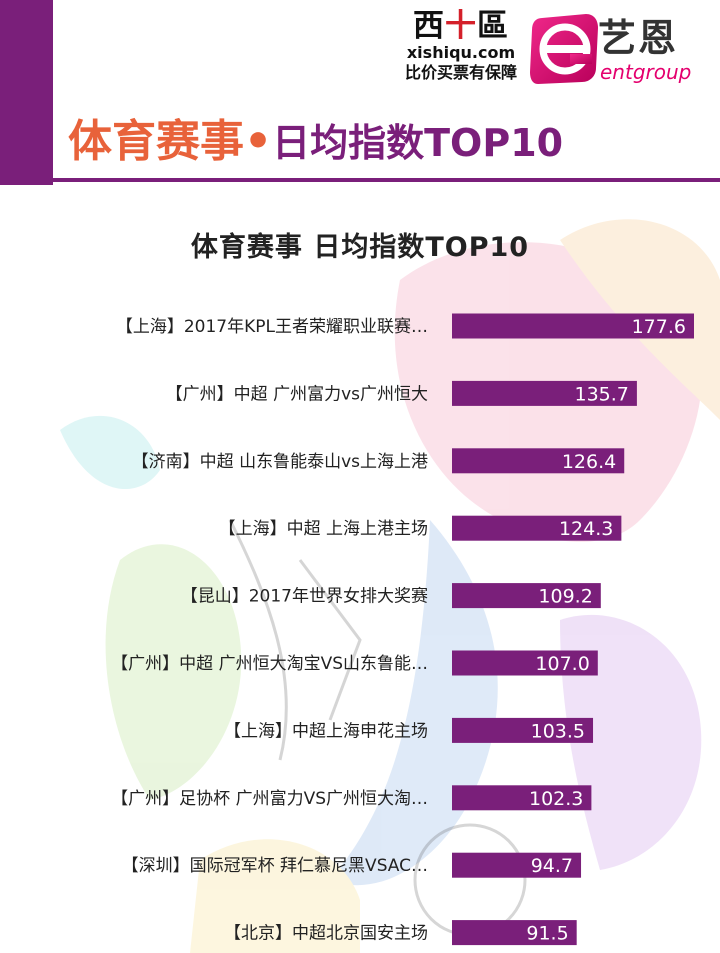 This screenshot has width=720, height=953. What do you see at coordinates (646, 72) in the screenshot?
I see `entgroup-name-en: entgroup` at bounding box center [646, 72].